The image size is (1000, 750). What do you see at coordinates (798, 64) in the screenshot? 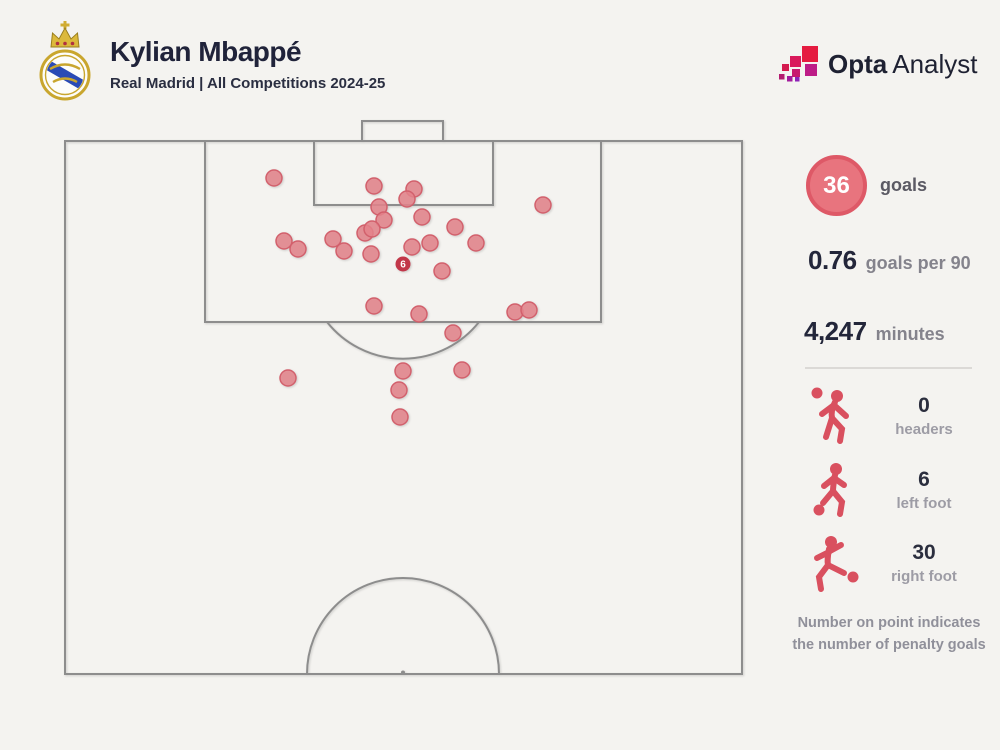
I see `opta-logo-icon` at bounding box center [798, 64].